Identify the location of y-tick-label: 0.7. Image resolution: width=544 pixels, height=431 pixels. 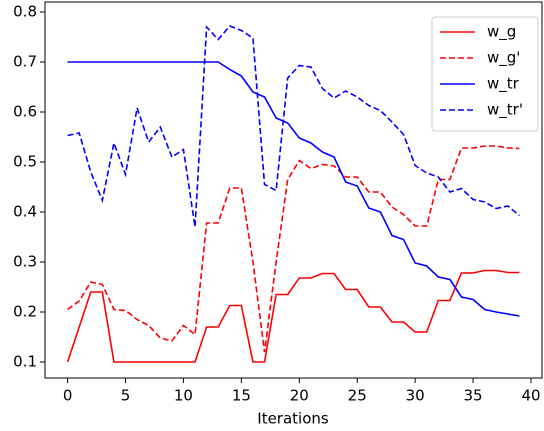
(25, 62).